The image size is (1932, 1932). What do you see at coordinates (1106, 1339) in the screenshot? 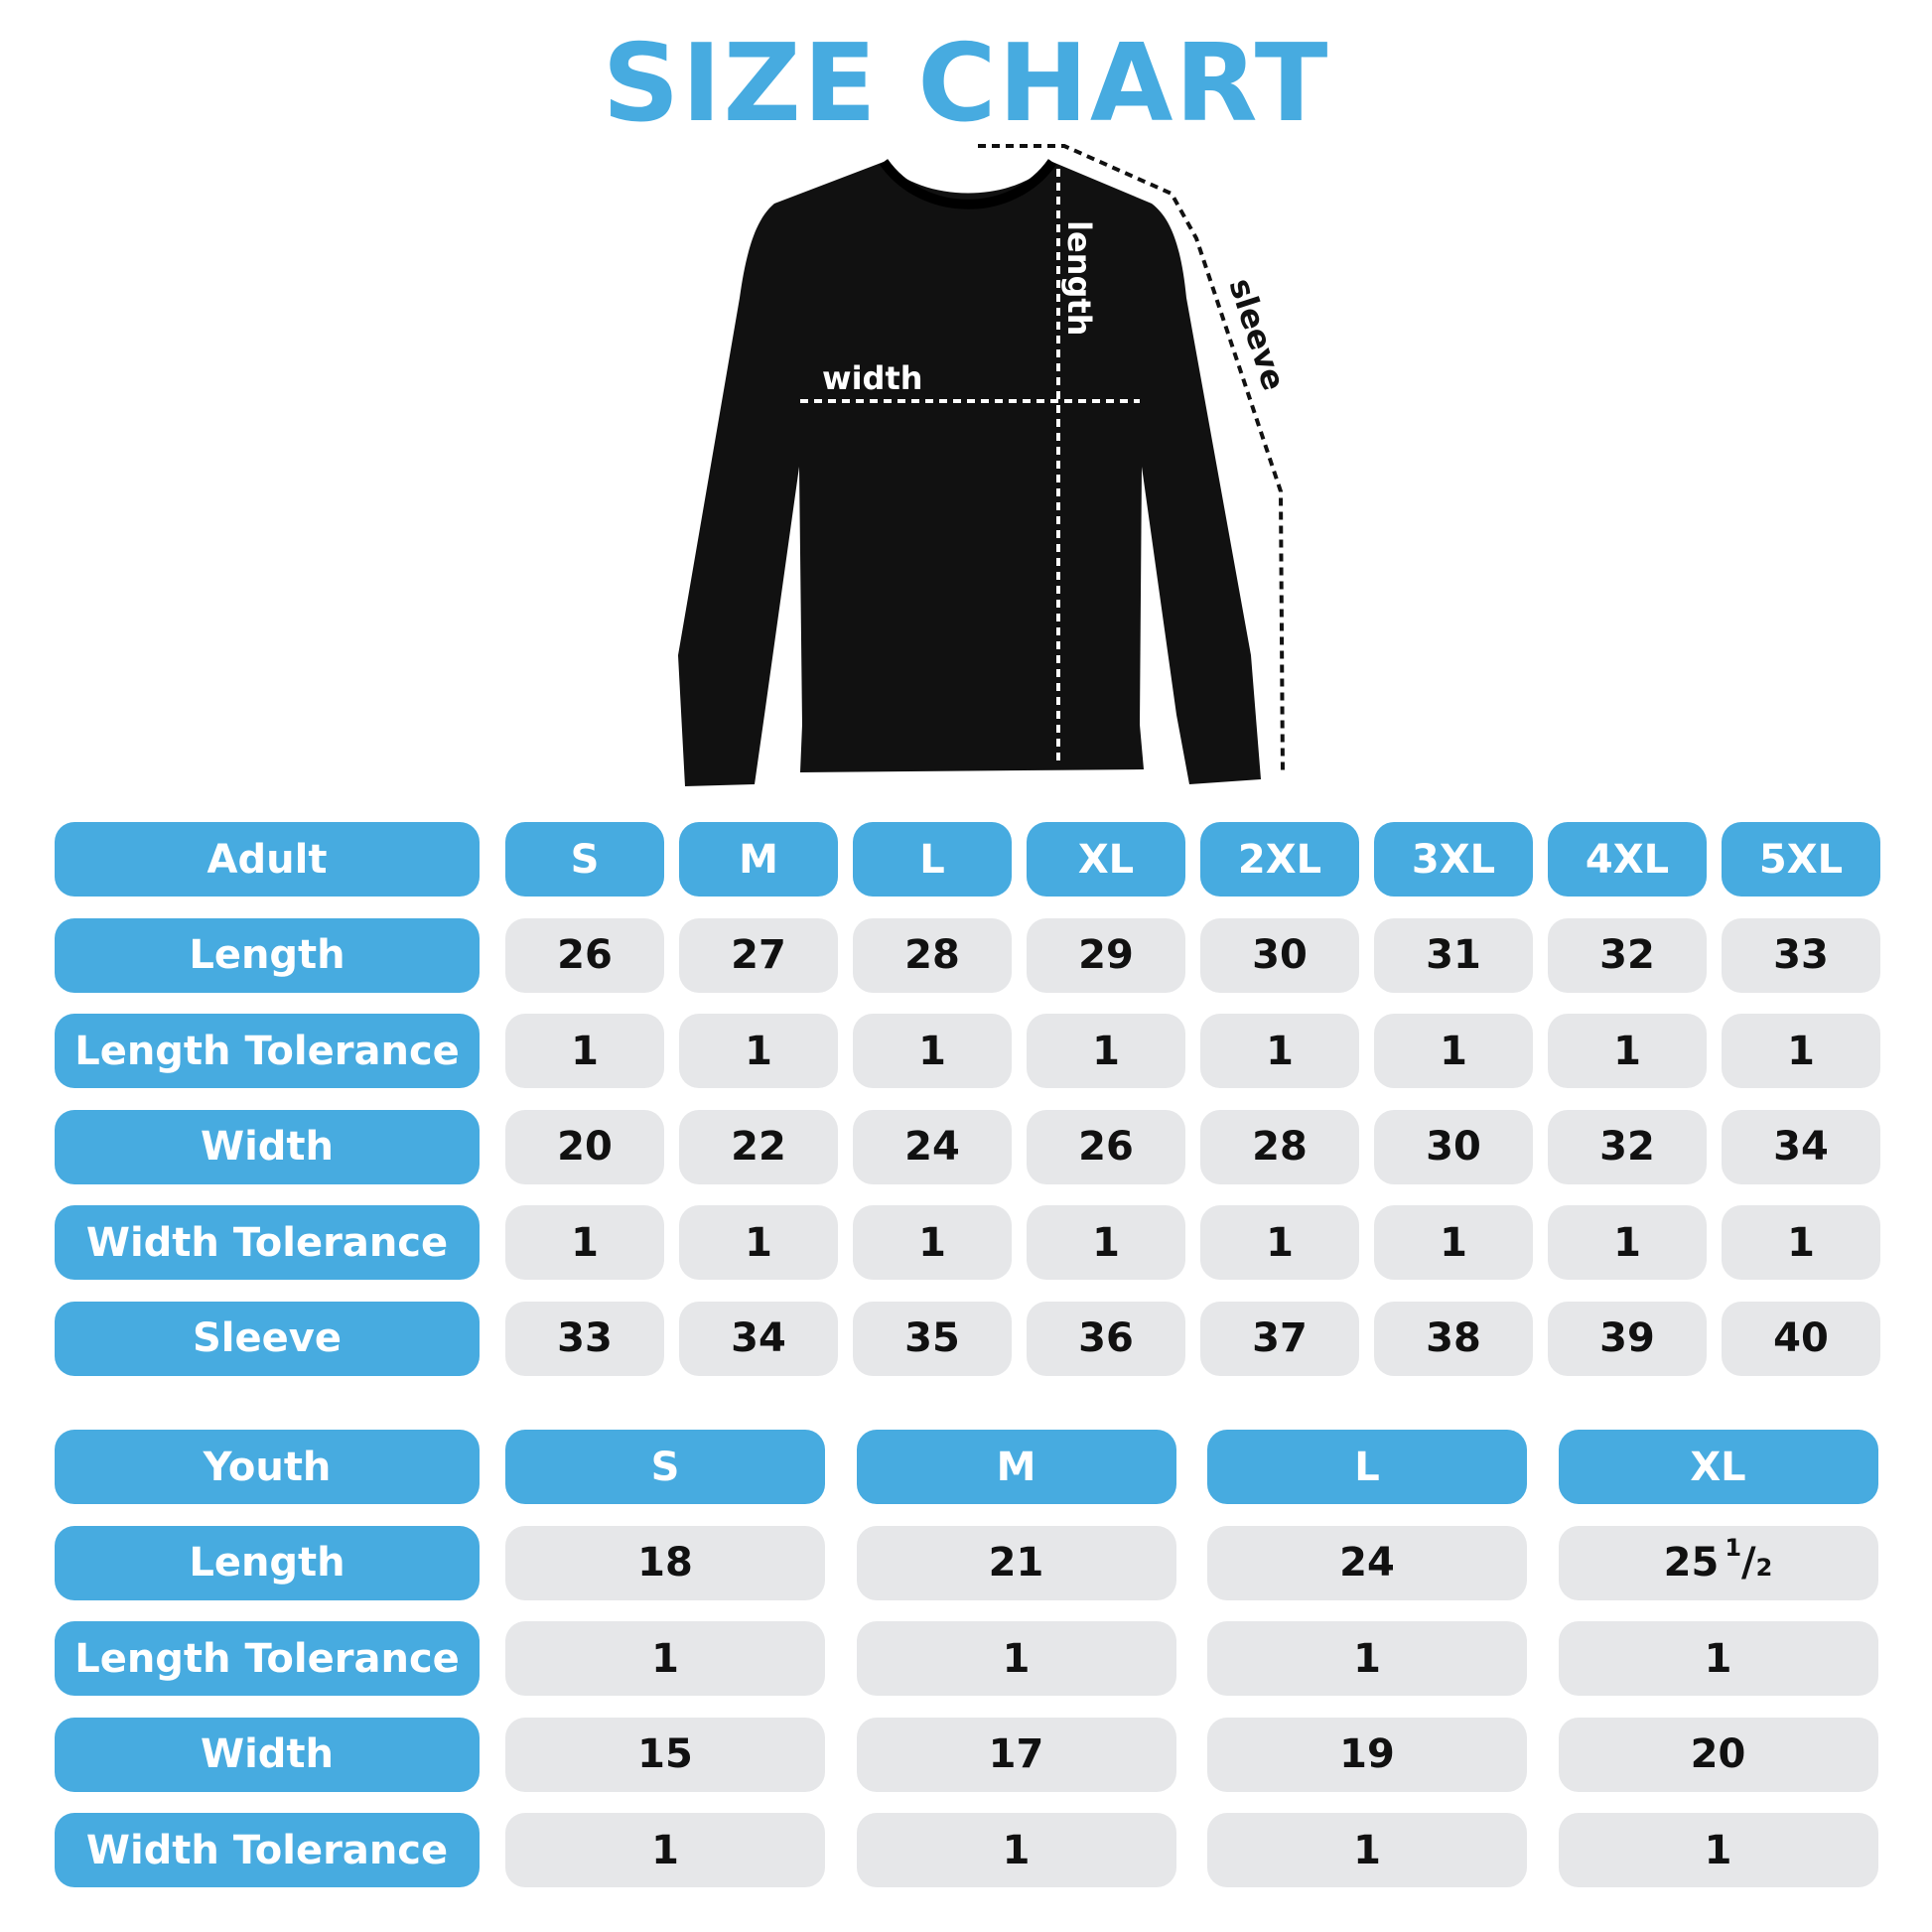
I see `adult-value-cell: 36` at bounding box center [1106, 1339].